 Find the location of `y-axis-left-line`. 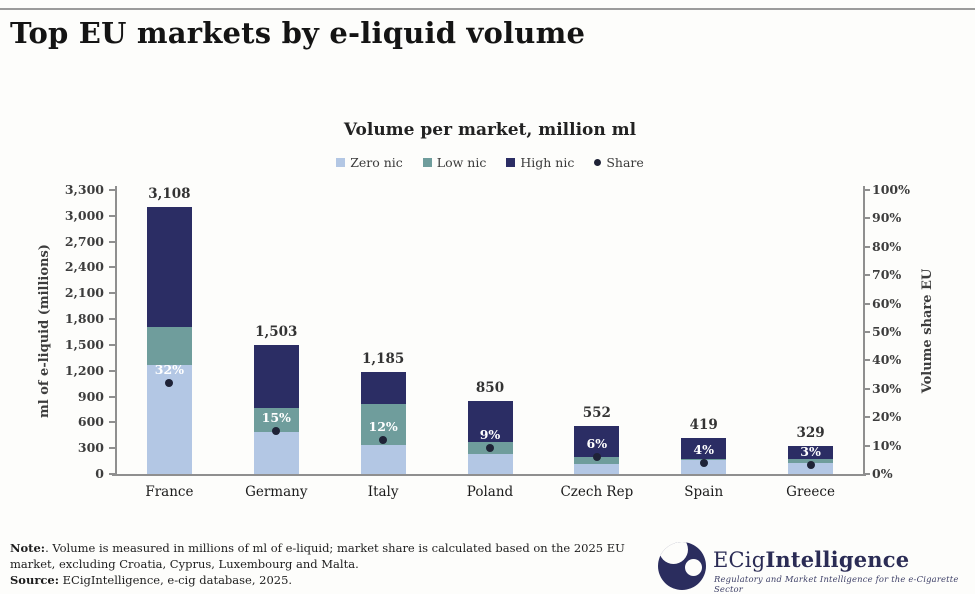

y-axis-left-line is located at coordinates (116, 330).